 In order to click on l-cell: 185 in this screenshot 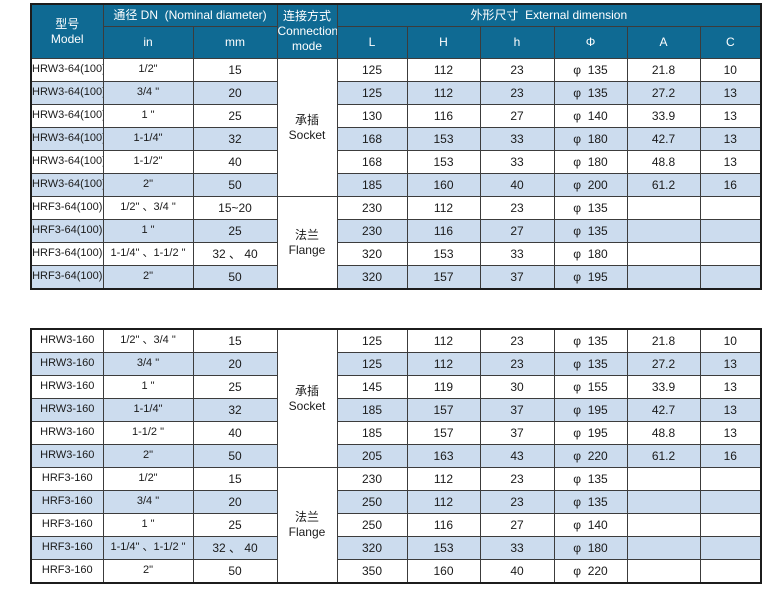, I will do `click(372, 433)`.